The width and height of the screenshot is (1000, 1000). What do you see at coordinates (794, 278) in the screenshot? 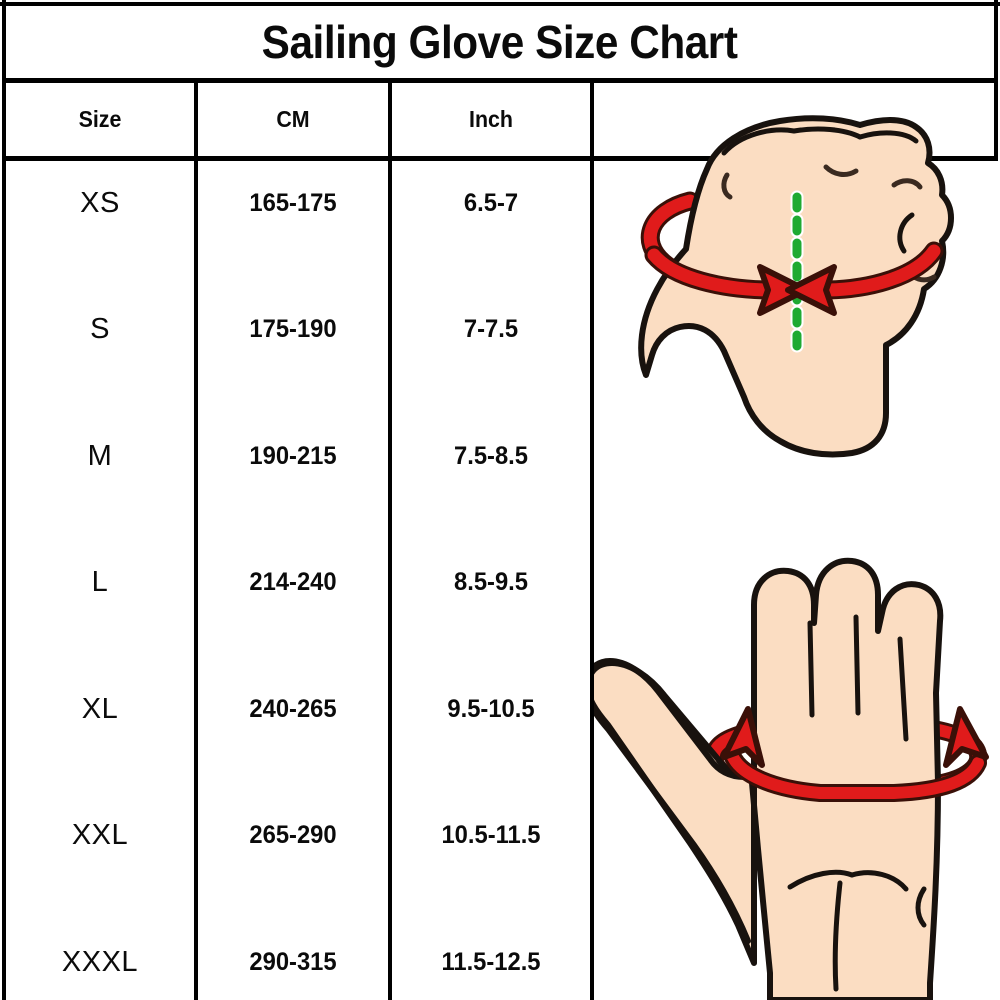
I see `red-measure-loop-knuckles` at bounding box center [794, 278].